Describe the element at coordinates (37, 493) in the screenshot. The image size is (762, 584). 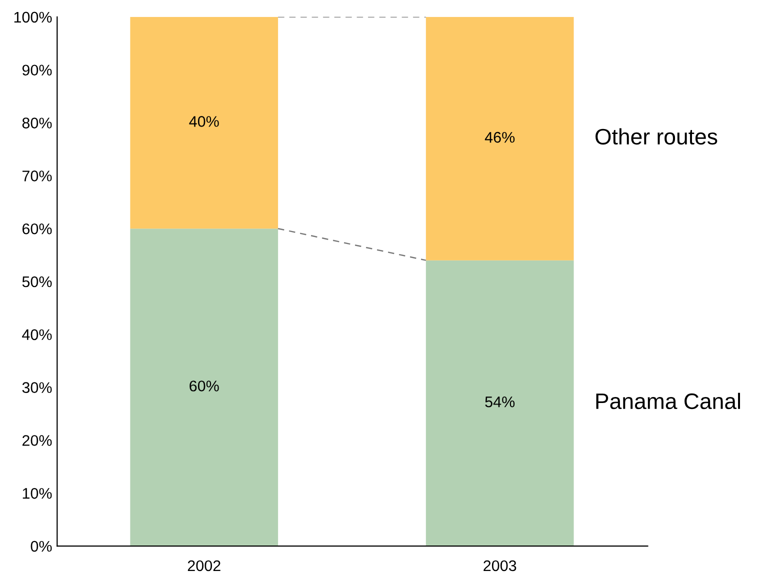
I see `y-tick-label: 10%` at that location.